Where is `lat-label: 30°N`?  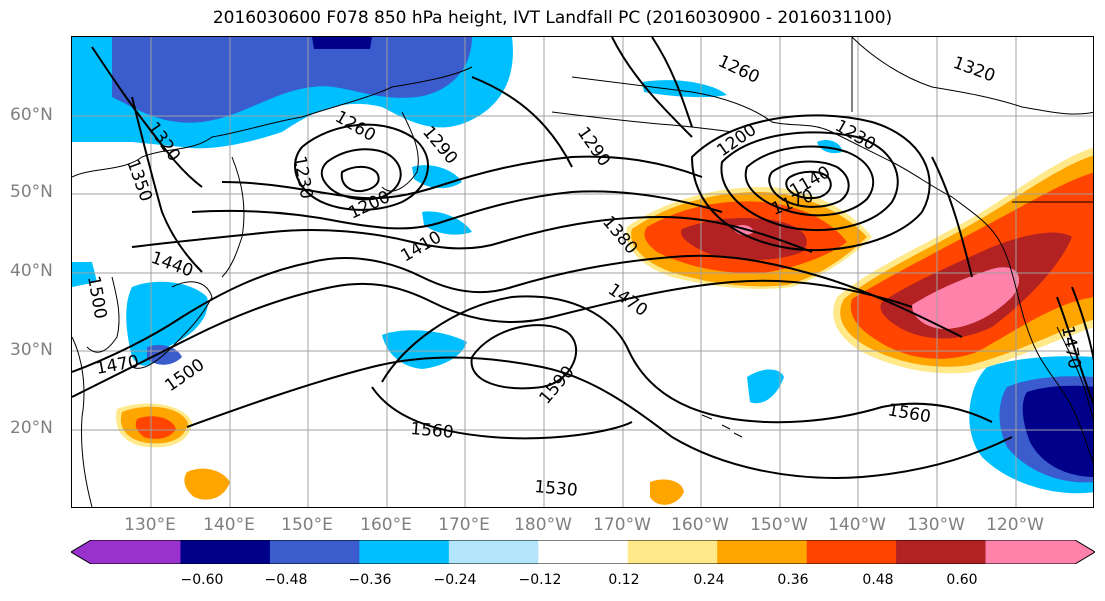
lat-label: 30°N is located at coordinates (31, 350).